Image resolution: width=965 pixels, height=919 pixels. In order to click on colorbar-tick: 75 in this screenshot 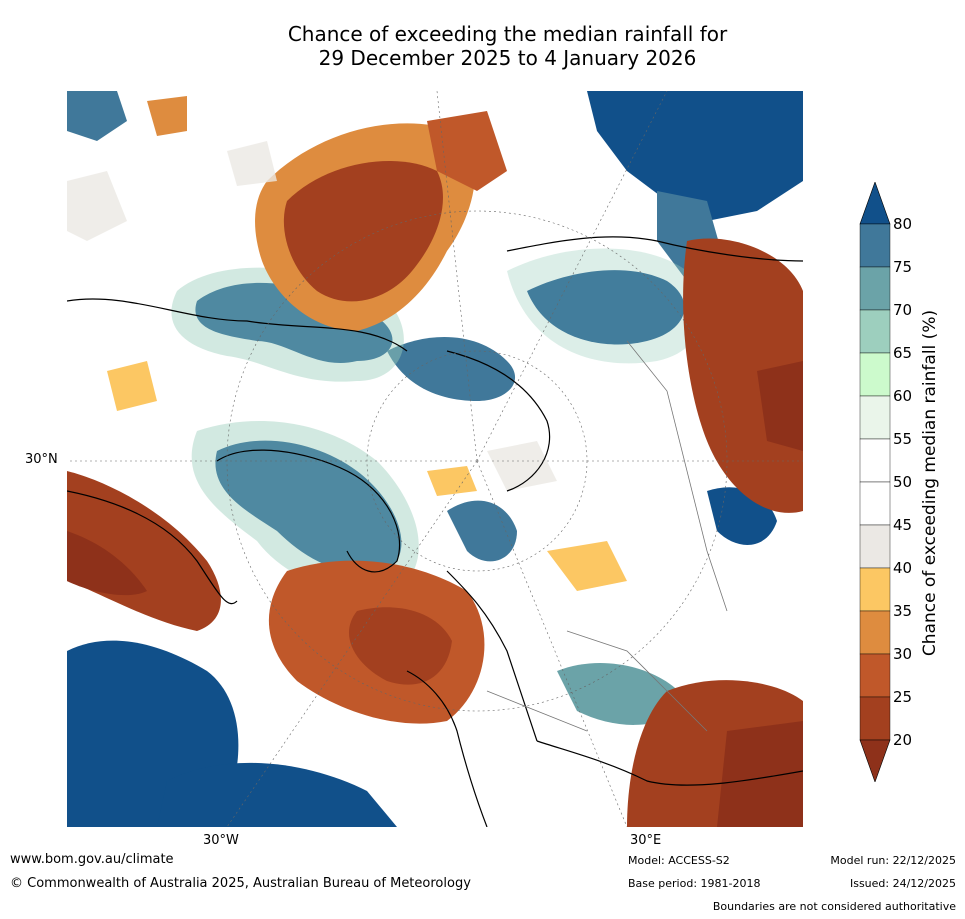, I will do `click(903, 267)`.